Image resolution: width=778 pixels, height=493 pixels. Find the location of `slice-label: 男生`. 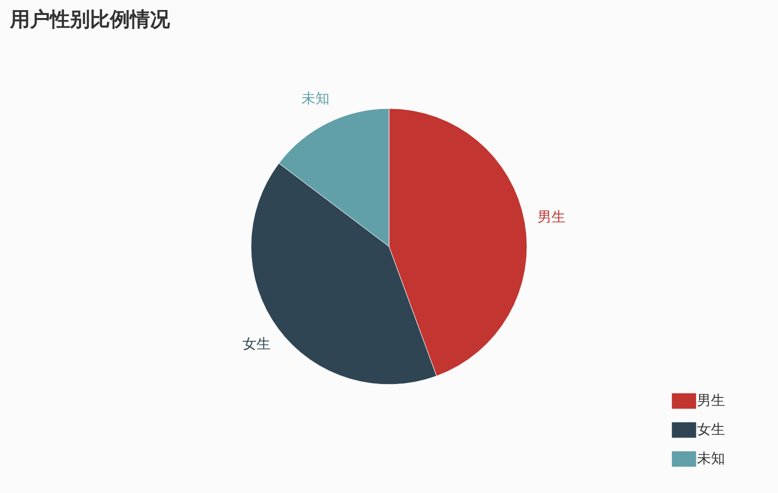

slice-label: 男生 is located at coordinates (551, 218).